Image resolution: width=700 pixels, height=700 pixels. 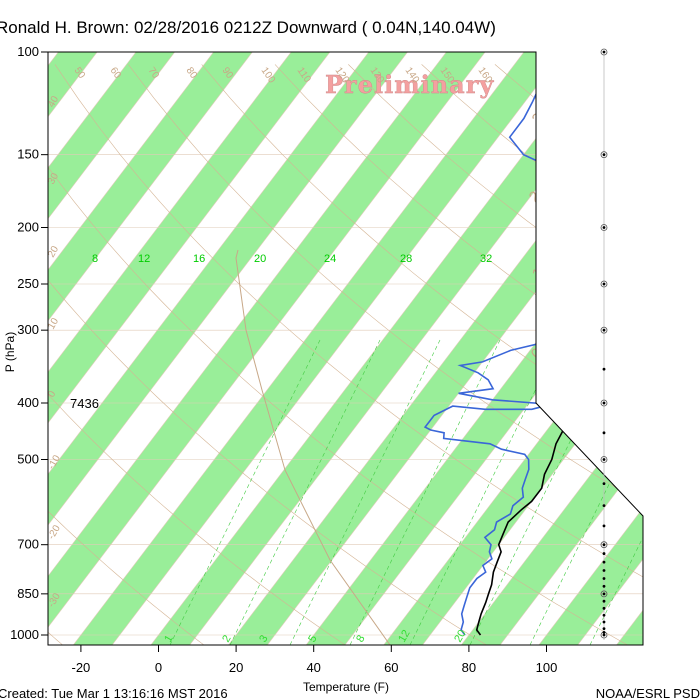 What do you see at coordinates (226, 638) in the screenshot?
I see `mixing-ratio-bottom-label: 2` at bounding box center [226, 638].